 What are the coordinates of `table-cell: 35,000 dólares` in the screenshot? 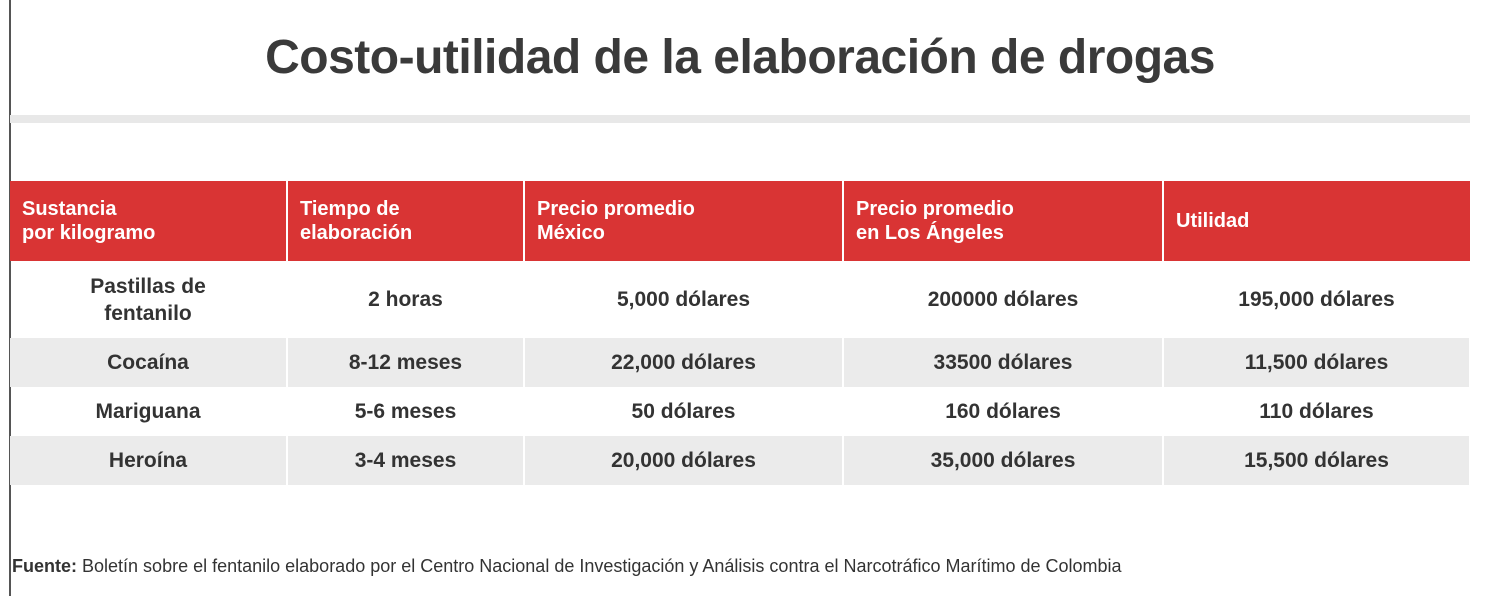 It's located at (1003, 460).